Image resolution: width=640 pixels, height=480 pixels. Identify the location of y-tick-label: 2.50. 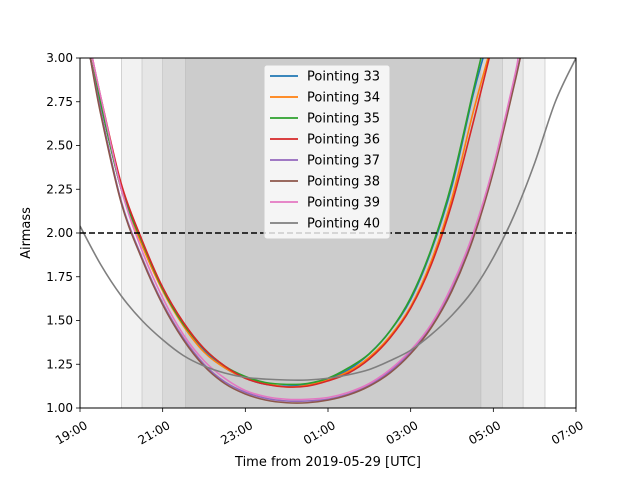
(59, 146).